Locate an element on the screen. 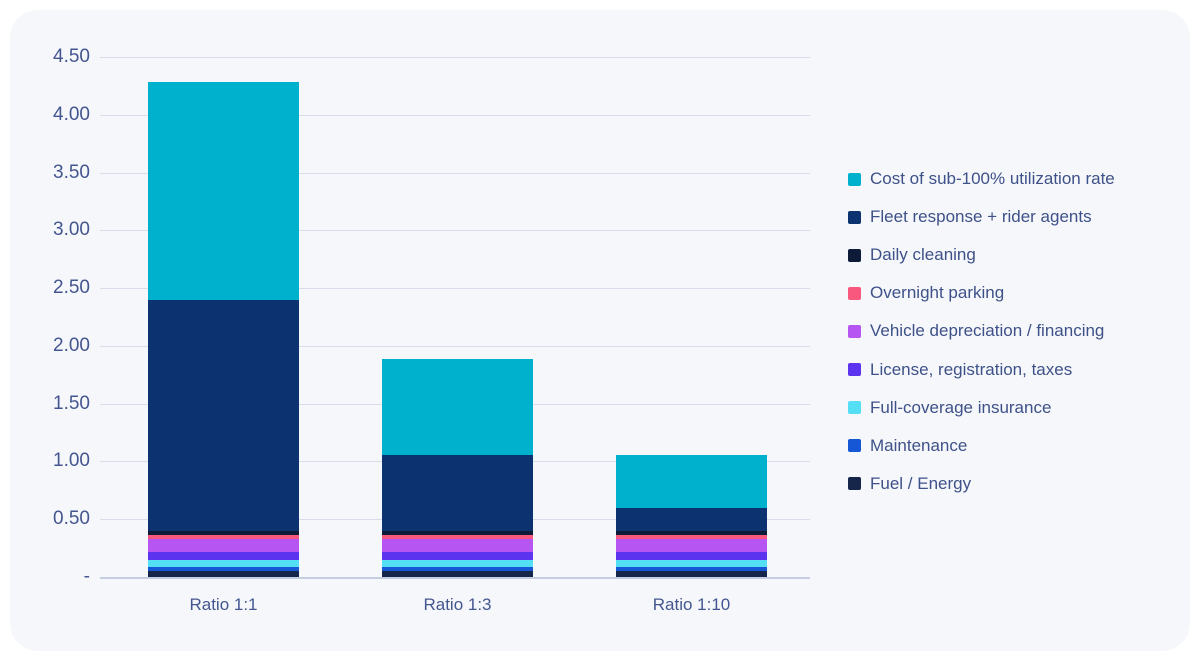 This screenshot has width=1200, height=661. y-axis-tick-label: 3.50 is located at coordinates (71, 172).